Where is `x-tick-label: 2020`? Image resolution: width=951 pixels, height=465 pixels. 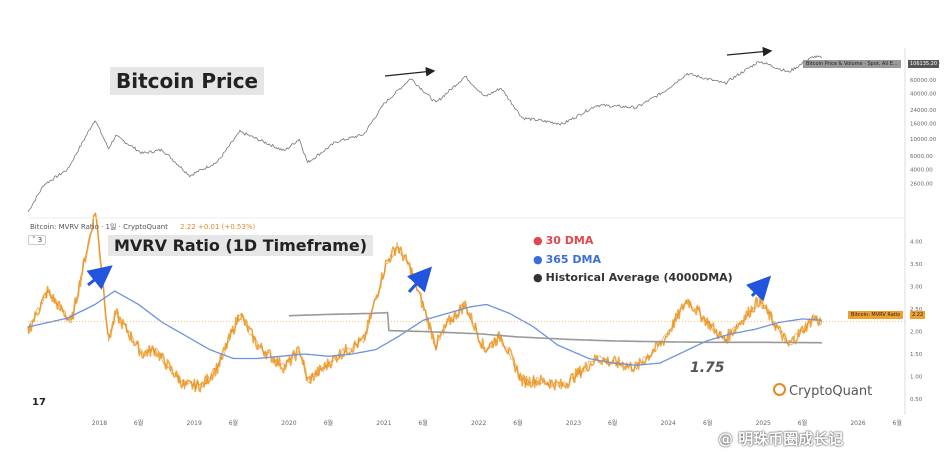 x-tick-label: 2020 is located at coordinates (288, 423).